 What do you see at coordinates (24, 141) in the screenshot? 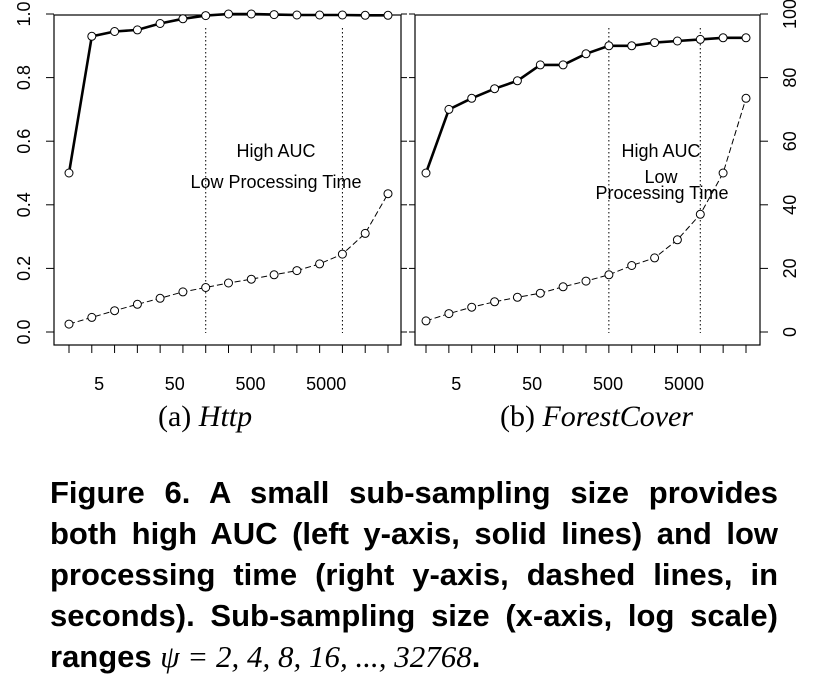
I see `y-left-tick-label: 0.6` at bounding box center [24, 141].